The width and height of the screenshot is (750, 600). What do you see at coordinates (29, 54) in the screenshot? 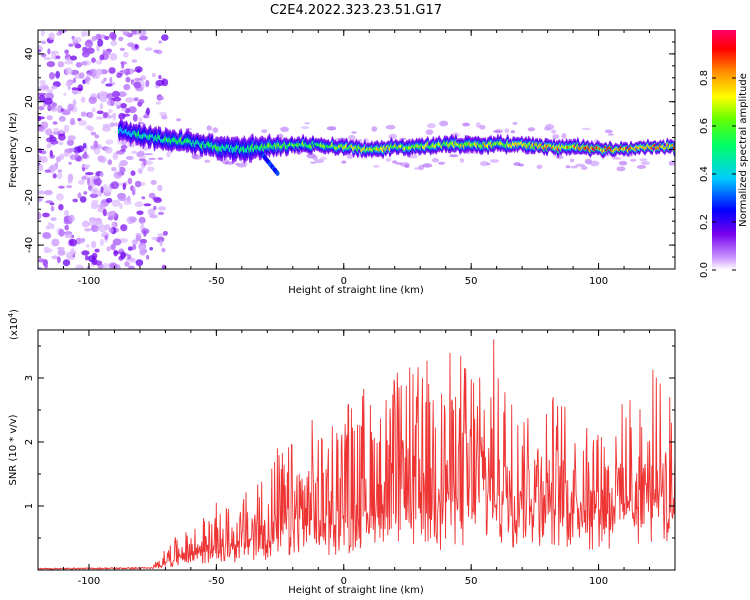
I see `y-tick-label: 40` at bounding box center [29, 54].